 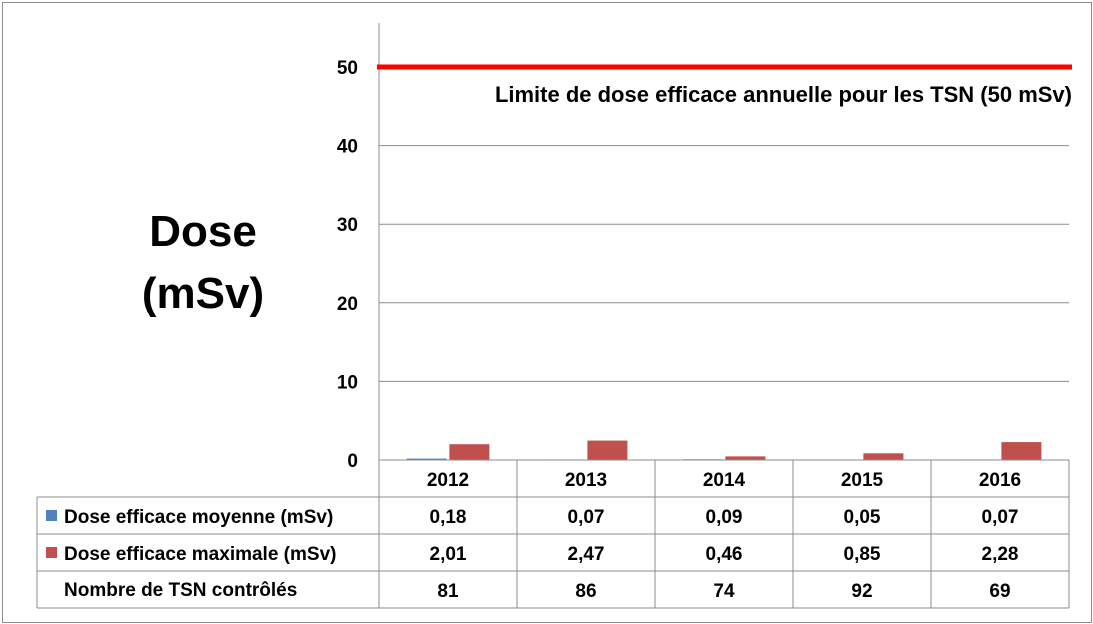 What do you see at coordinates (426, 459) in the screenshot?
I see `bar-mean` at bounding box center [426, 459].